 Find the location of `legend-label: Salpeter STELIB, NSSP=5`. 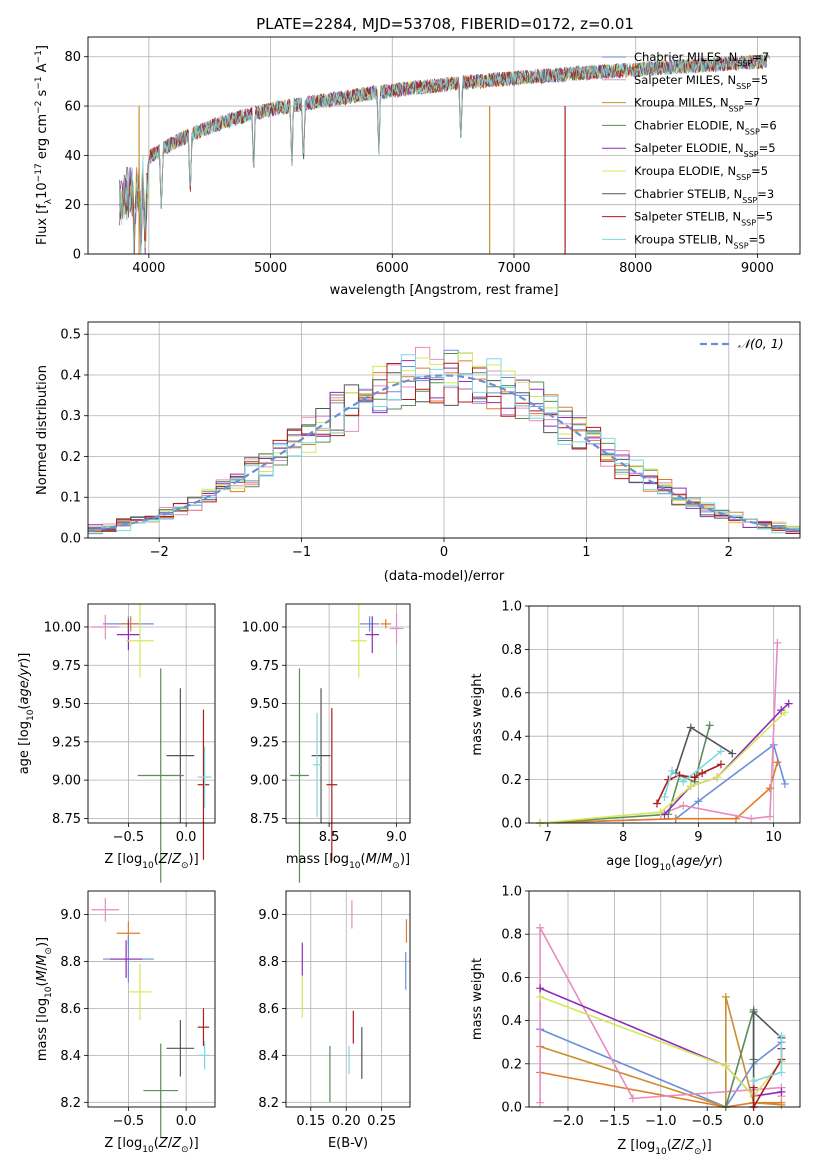

legend-label: Salpeter STELIB, NSSP=5 is located at coordinates (703, 219).